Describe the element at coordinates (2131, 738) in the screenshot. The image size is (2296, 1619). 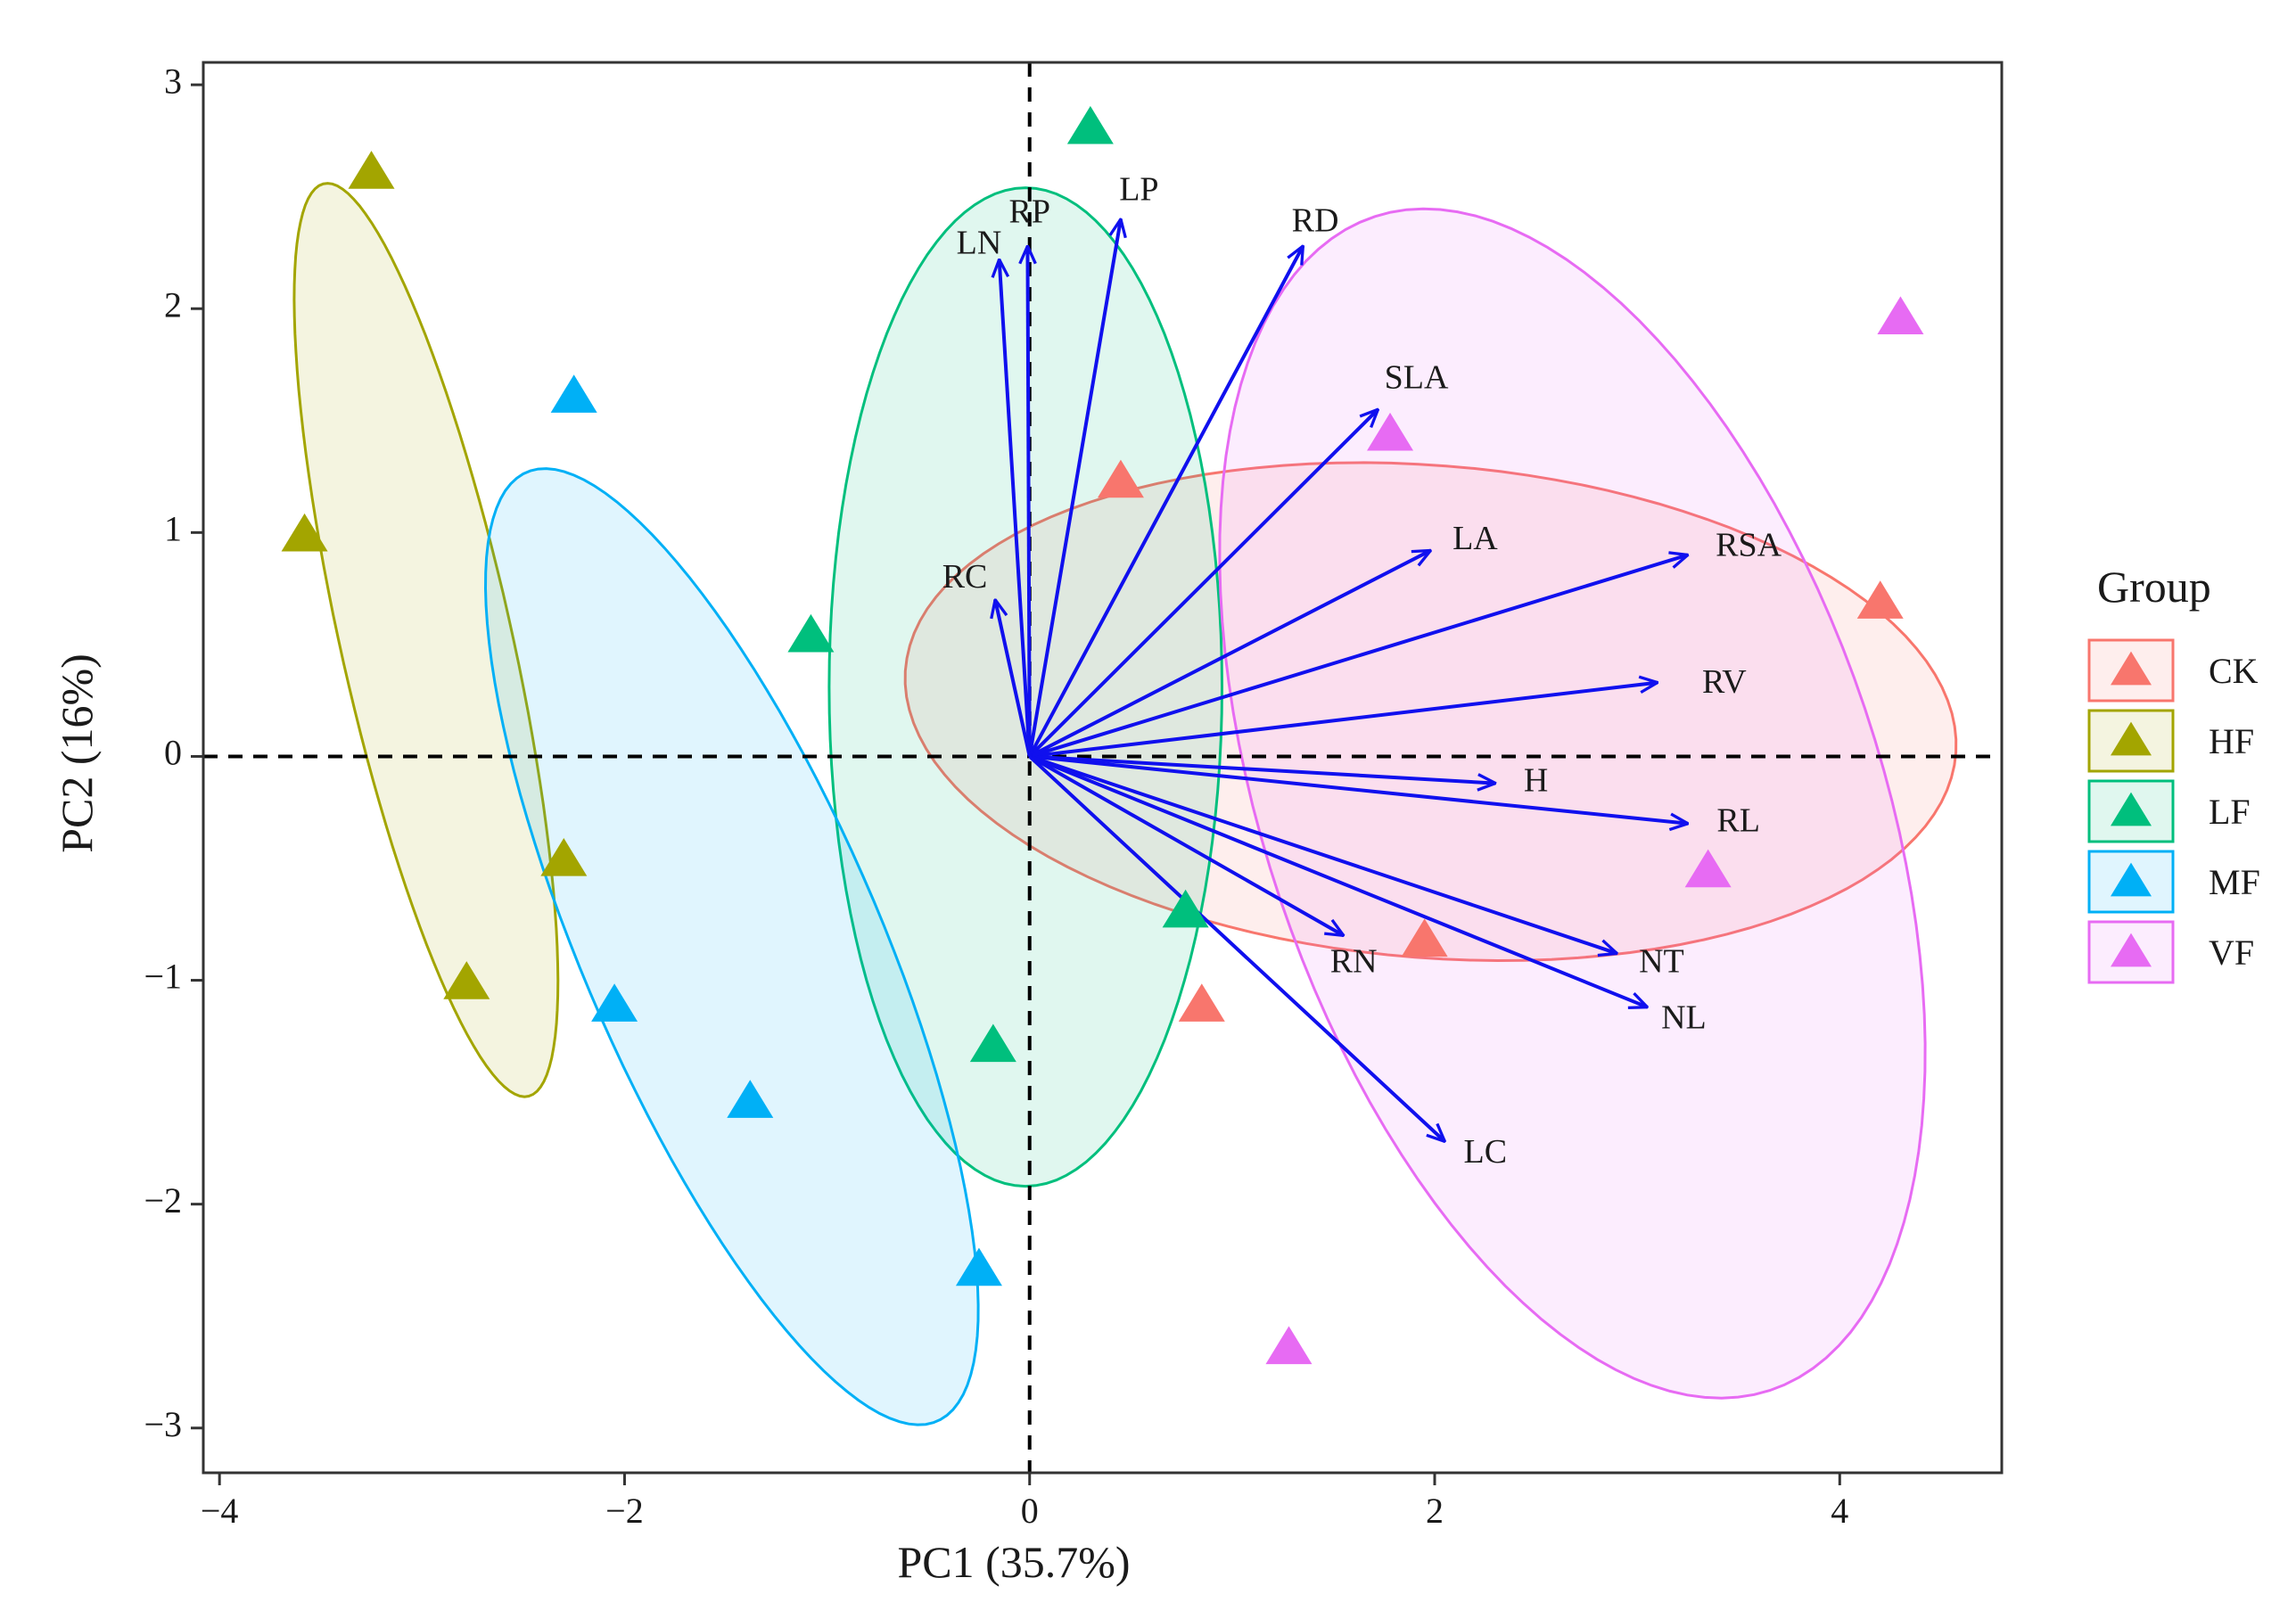
I see `legend-marker-hf` at that location.